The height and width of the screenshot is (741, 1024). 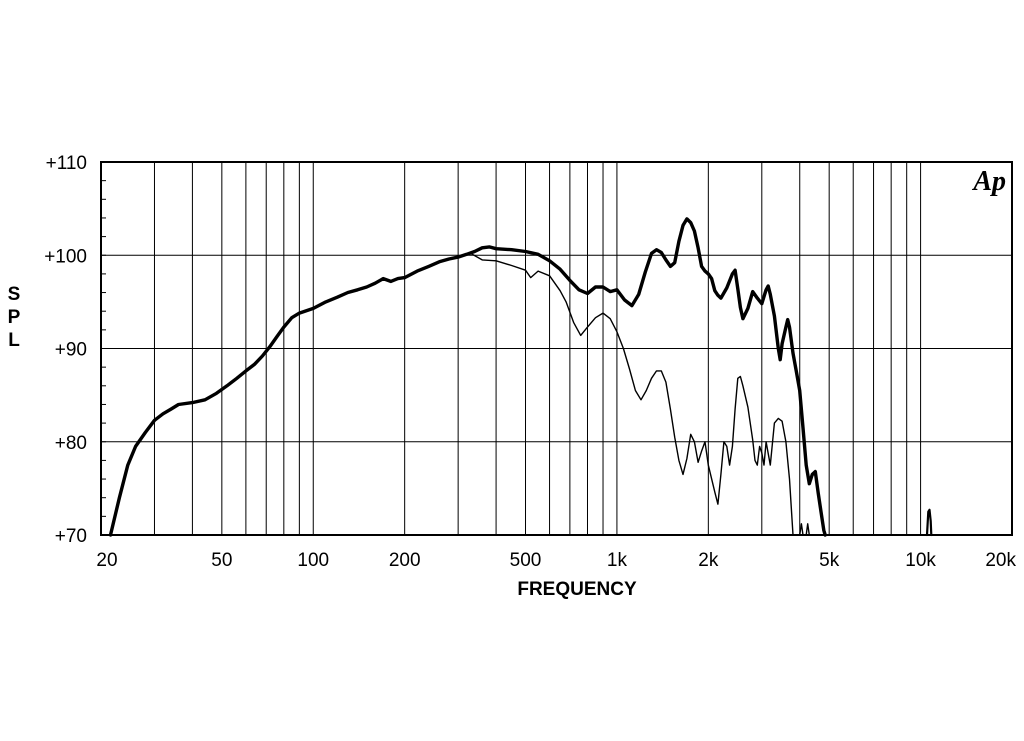 I want to click on y-tick-label: +90, so click(x=71, y=350).